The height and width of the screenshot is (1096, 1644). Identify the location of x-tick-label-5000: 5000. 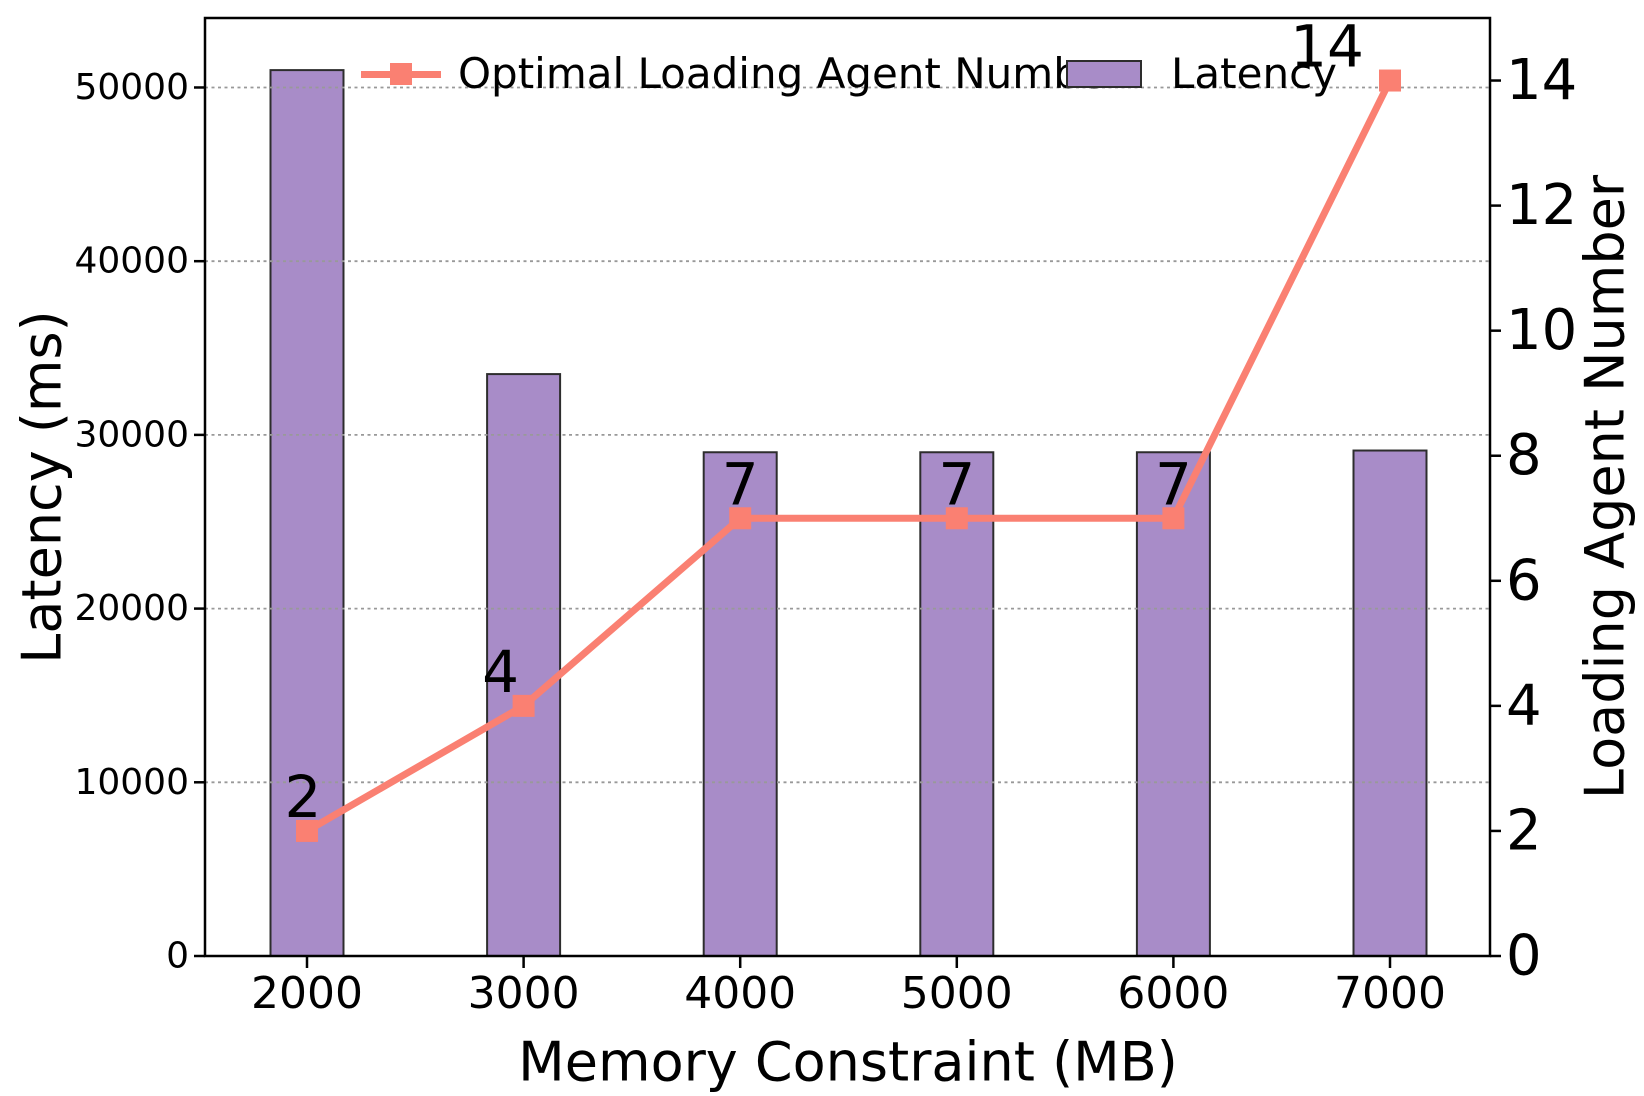
(957, 993).